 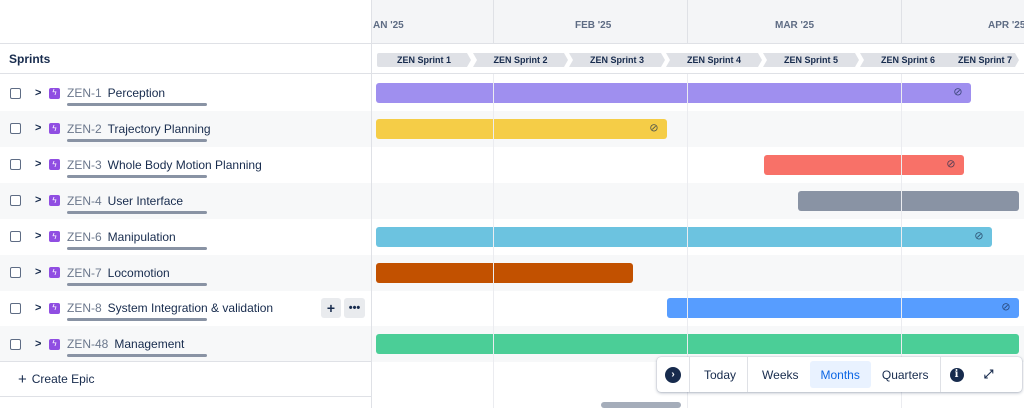 I want to click on epic-key: ZEN-7, so click(x=84, y=272).